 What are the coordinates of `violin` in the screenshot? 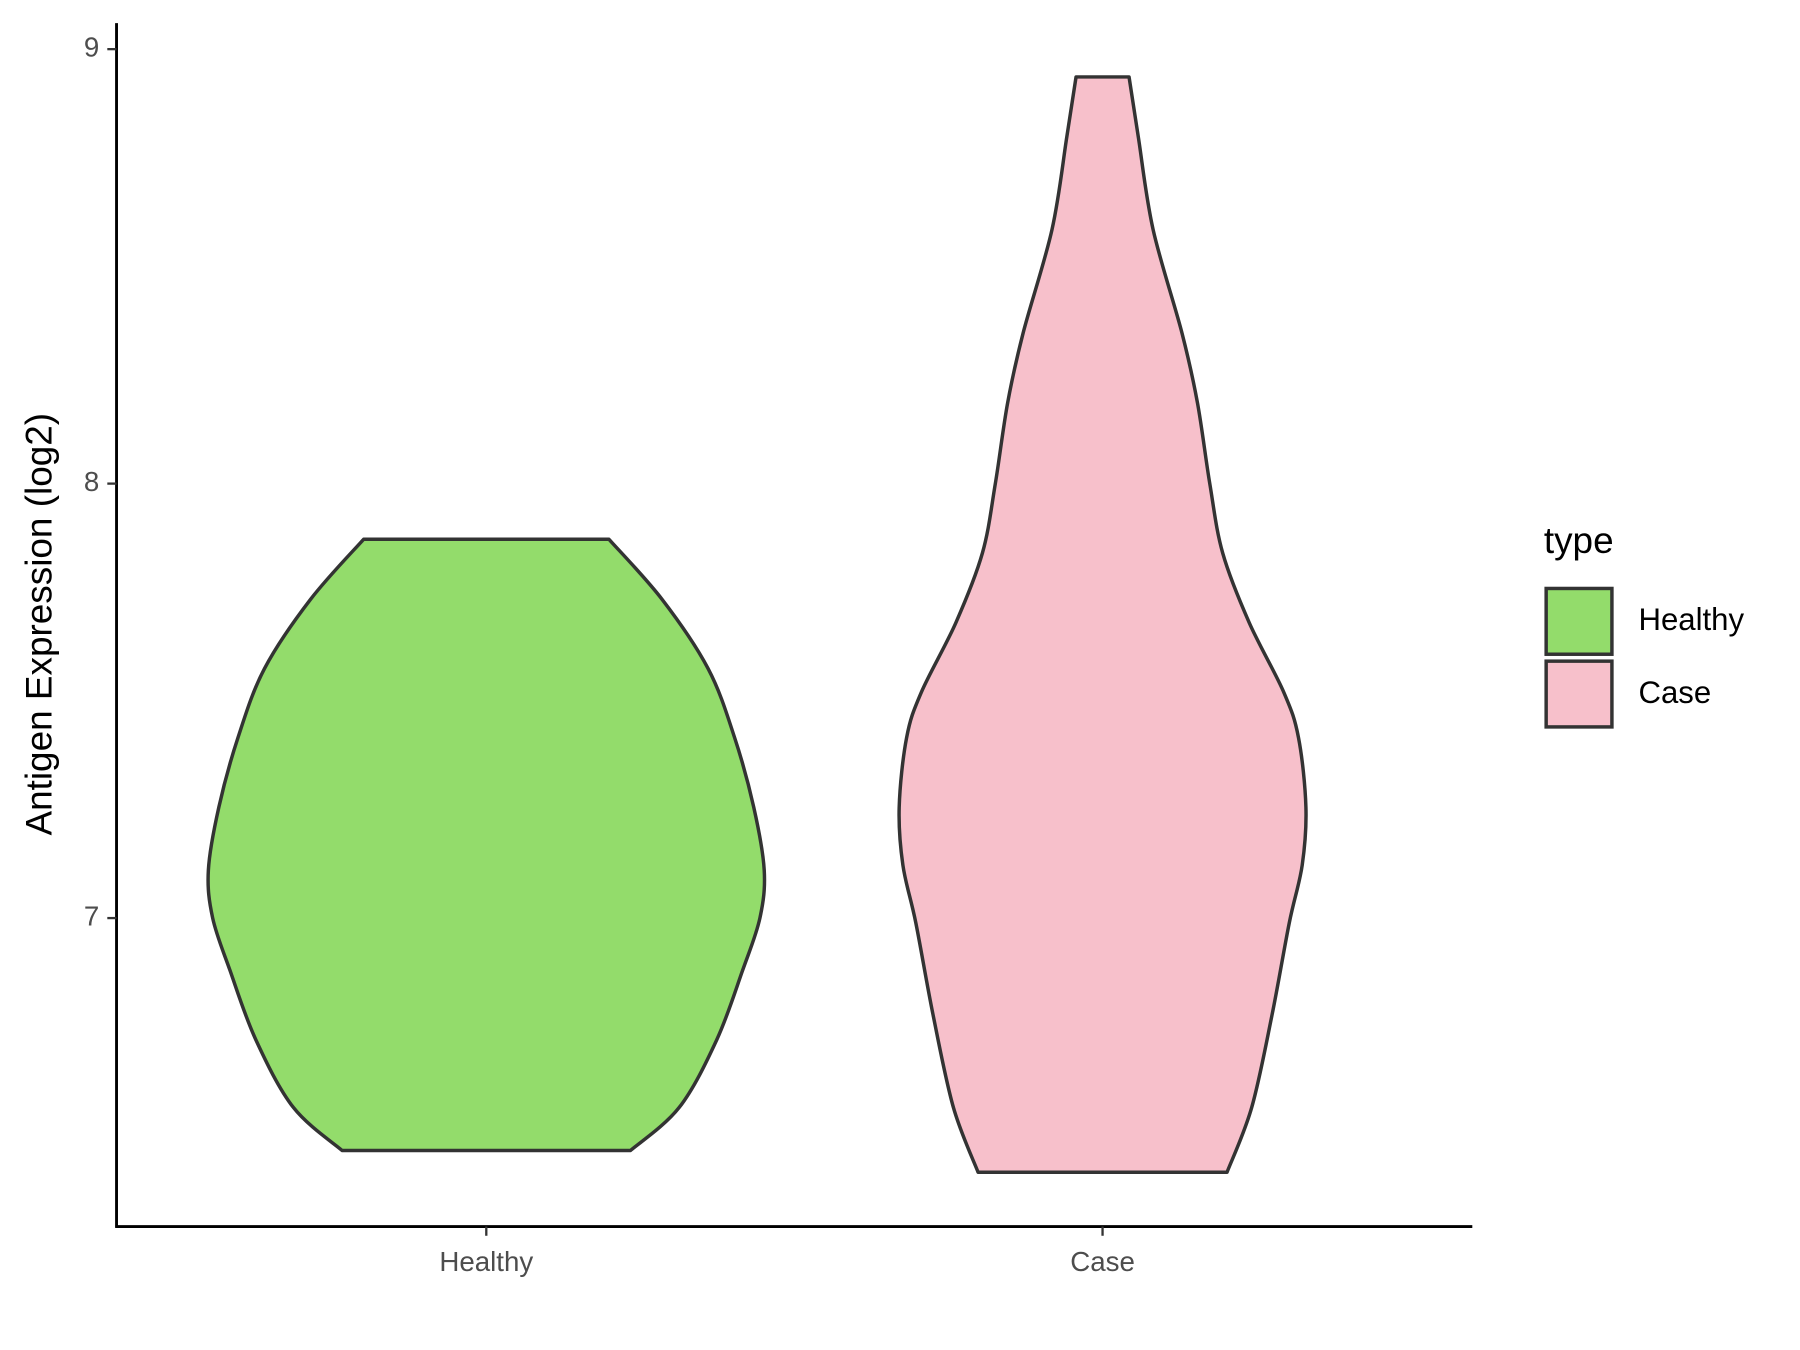 It's located at (486, 845).